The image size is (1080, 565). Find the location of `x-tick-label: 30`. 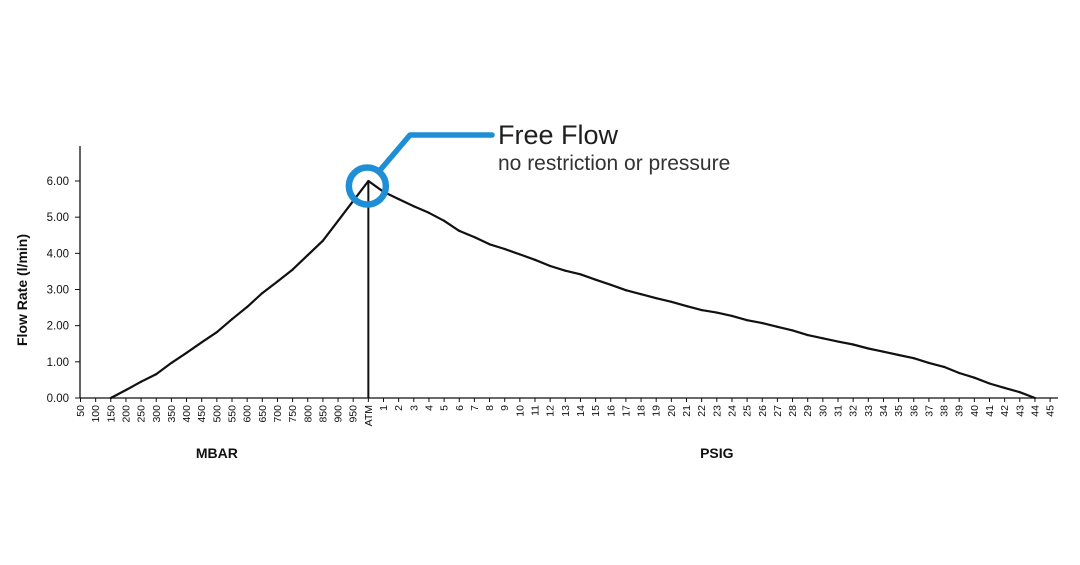

x-tick-label: 30 is located at coordinates (823, 411).